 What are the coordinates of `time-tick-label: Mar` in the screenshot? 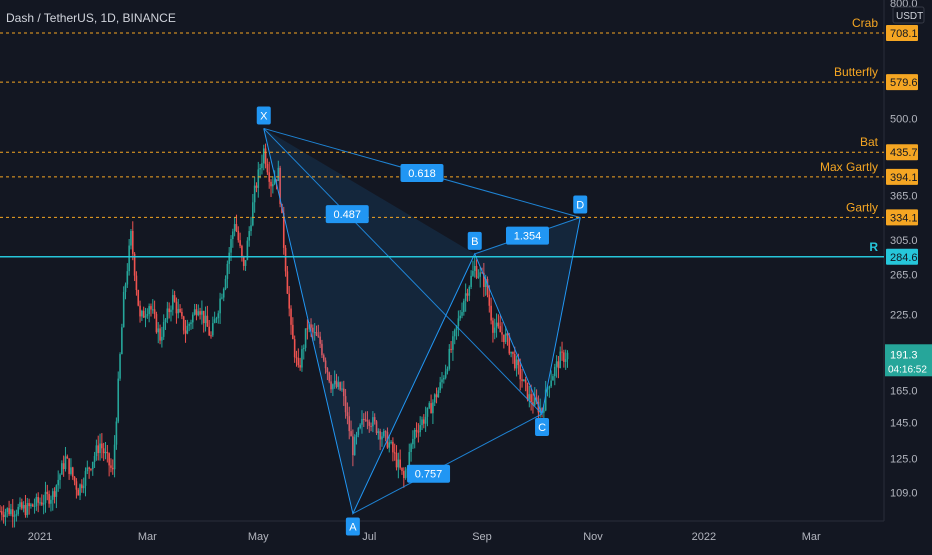 It's located at (147, 537).